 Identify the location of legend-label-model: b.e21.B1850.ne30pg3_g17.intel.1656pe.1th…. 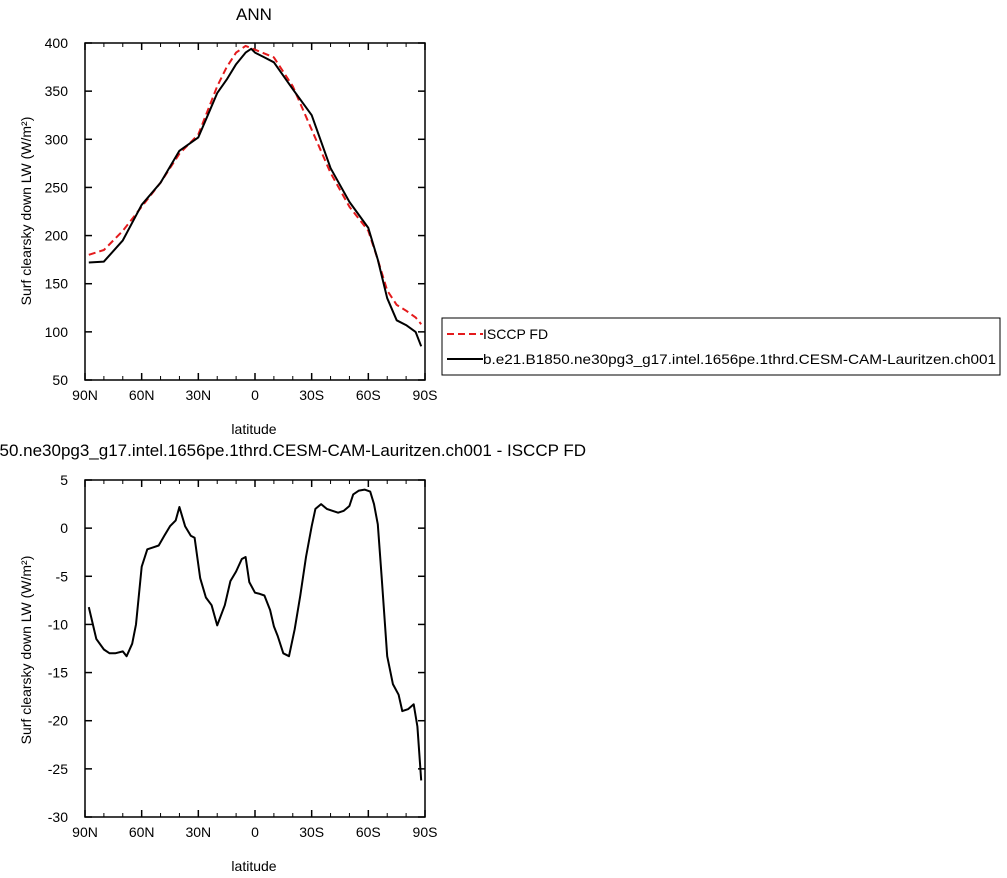
(739, 359).